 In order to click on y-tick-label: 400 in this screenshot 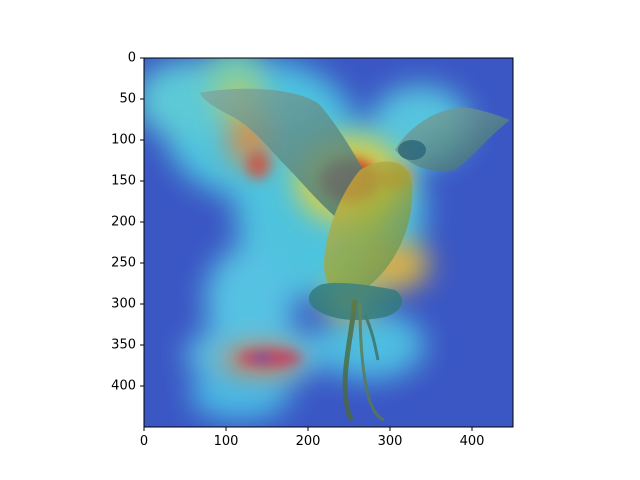, I will do `click(123, 386)`.